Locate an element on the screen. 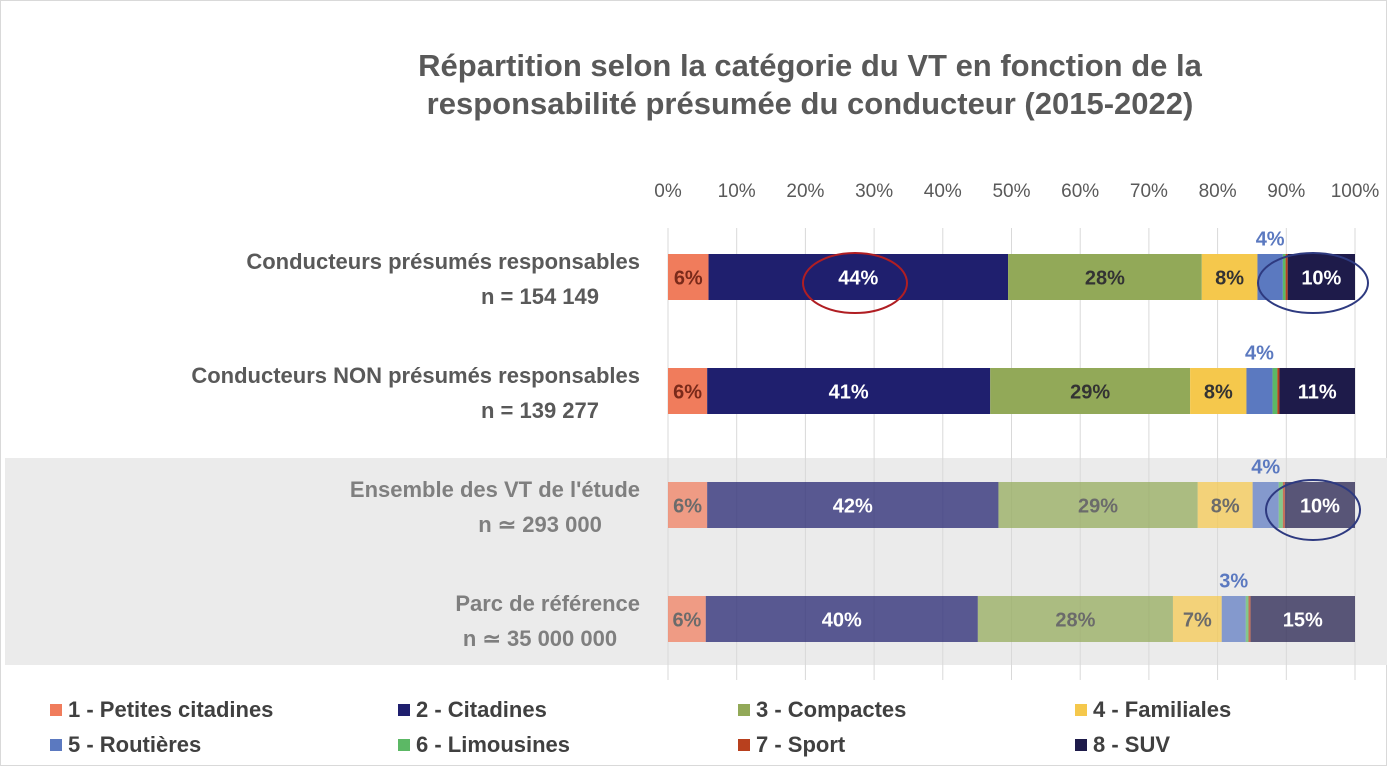  value-label: 15% is located at coordinates (1303, 620).